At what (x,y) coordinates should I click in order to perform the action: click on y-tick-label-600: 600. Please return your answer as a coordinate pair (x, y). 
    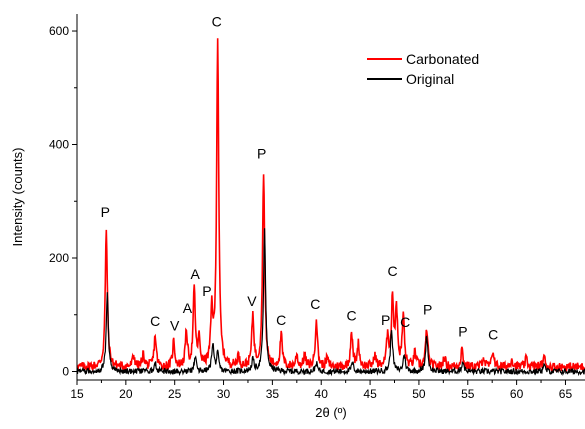
    Looking at the image, I should click on (59, 31).